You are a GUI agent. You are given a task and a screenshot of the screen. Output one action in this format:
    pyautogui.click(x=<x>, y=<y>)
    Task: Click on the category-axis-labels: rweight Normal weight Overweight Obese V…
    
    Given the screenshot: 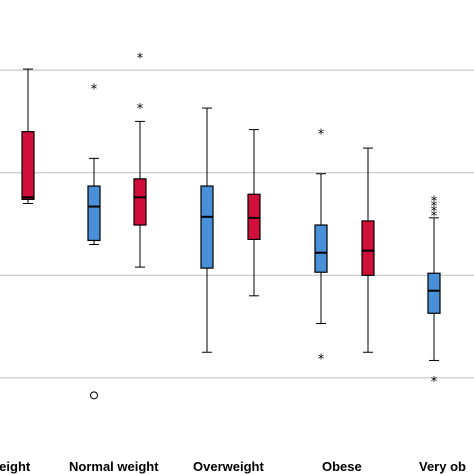 What is the action you would take?
    pyautogui.click(x=233, y=466)
    